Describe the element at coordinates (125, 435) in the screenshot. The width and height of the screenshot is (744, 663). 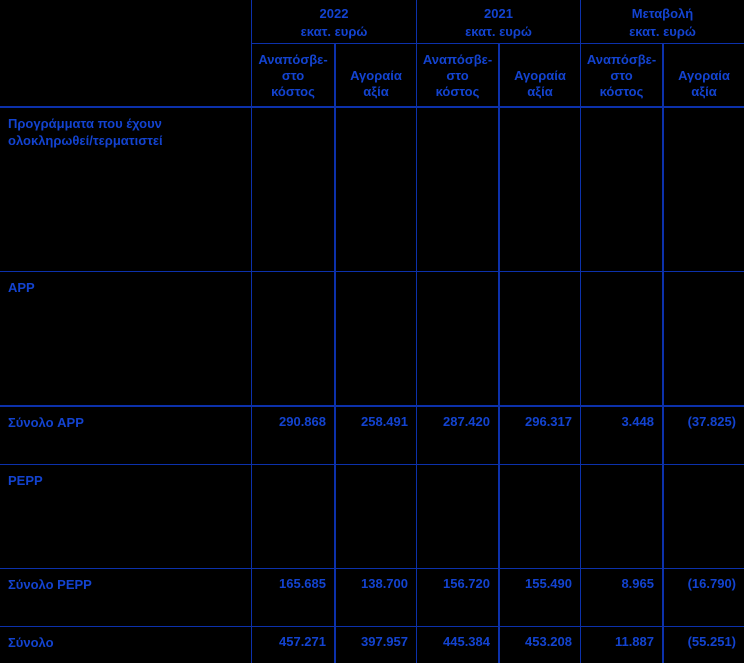
I see `row-label: Σύνολο APP` at that location.